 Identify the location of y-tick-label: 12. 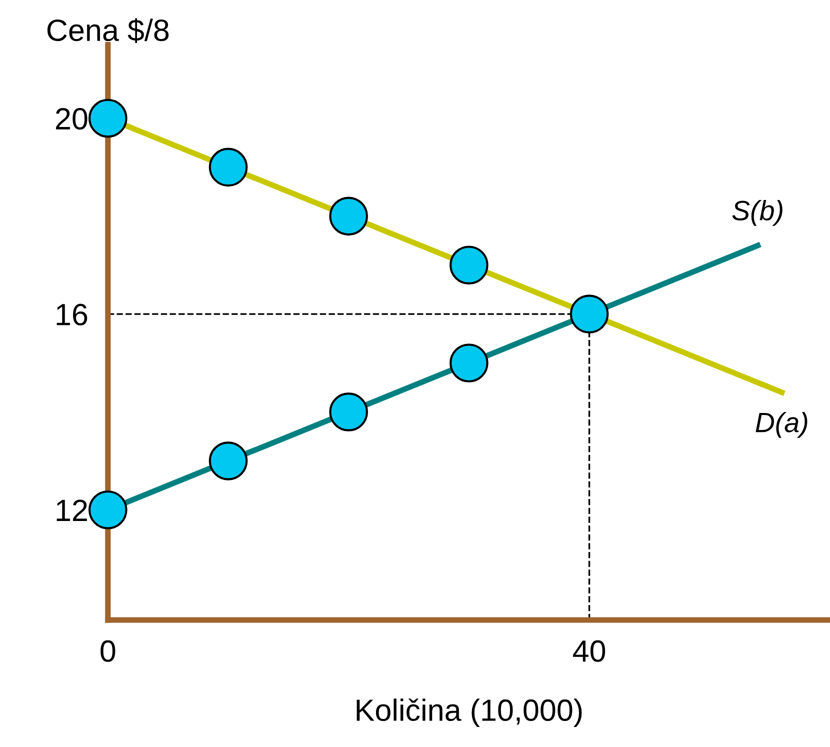
(71, 510).